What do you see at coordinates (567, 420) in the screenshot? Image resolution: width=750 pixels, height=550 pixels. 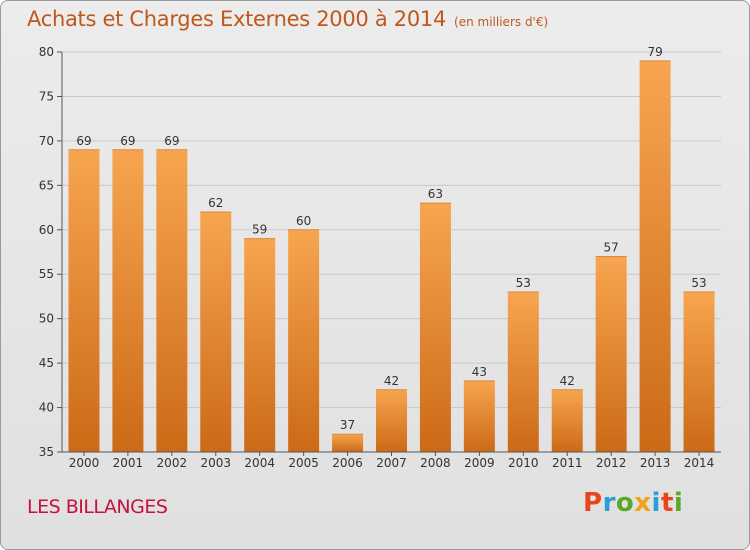 I see `bar-2011` at bounding box center [567, 420].